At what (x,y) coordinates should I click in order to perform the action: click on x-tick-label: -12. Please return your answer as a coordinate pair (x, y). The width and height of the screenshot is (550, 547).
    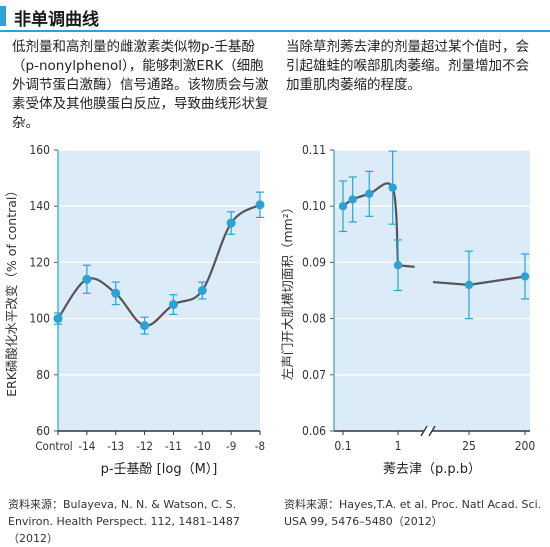
    Looking at the image, I should click on (144, 446).